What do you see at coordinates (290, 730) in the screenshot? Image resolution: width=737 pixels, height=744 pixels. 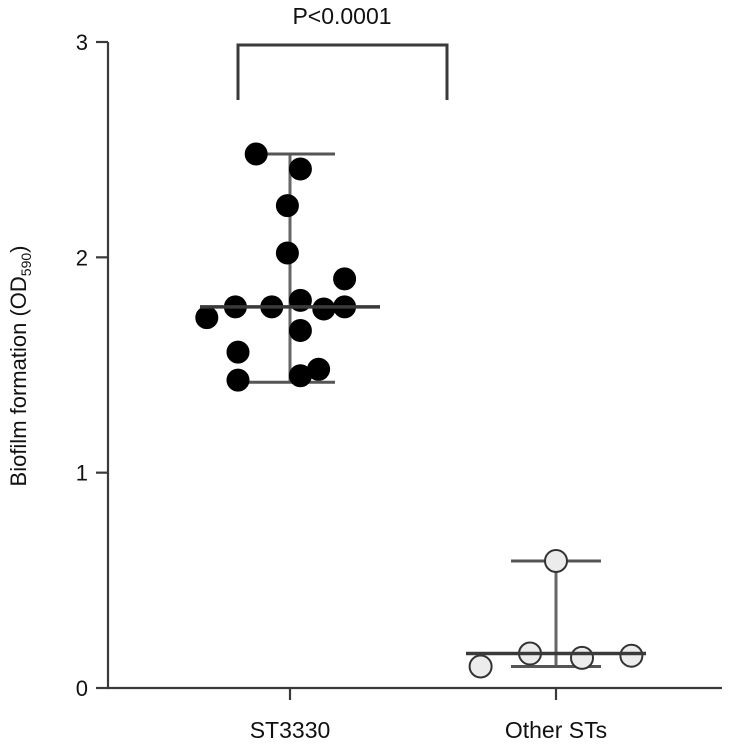 I see `x-category-label: ST3330` at bounding box center [290, 730].